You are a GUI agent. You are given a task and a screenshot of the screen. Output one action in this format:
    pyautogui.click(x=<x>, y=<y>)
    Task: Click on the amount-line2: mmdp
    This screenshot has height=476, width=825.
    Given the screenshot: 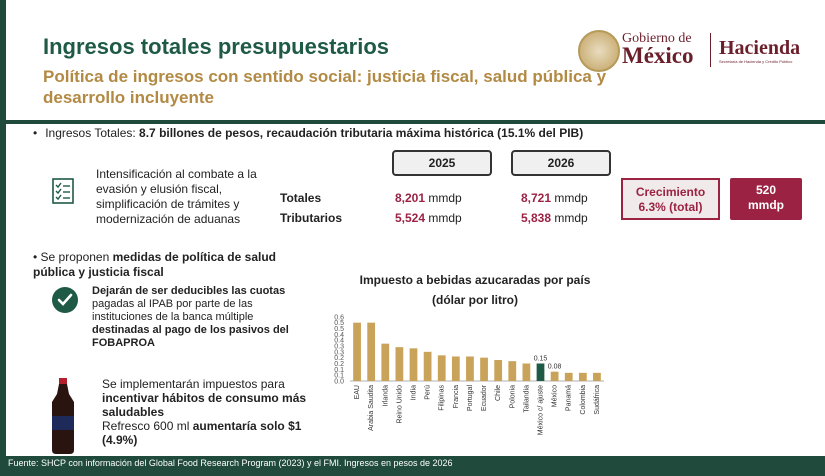 What is the action you would take?
    pyautogui.click(x=766, y=205)
    